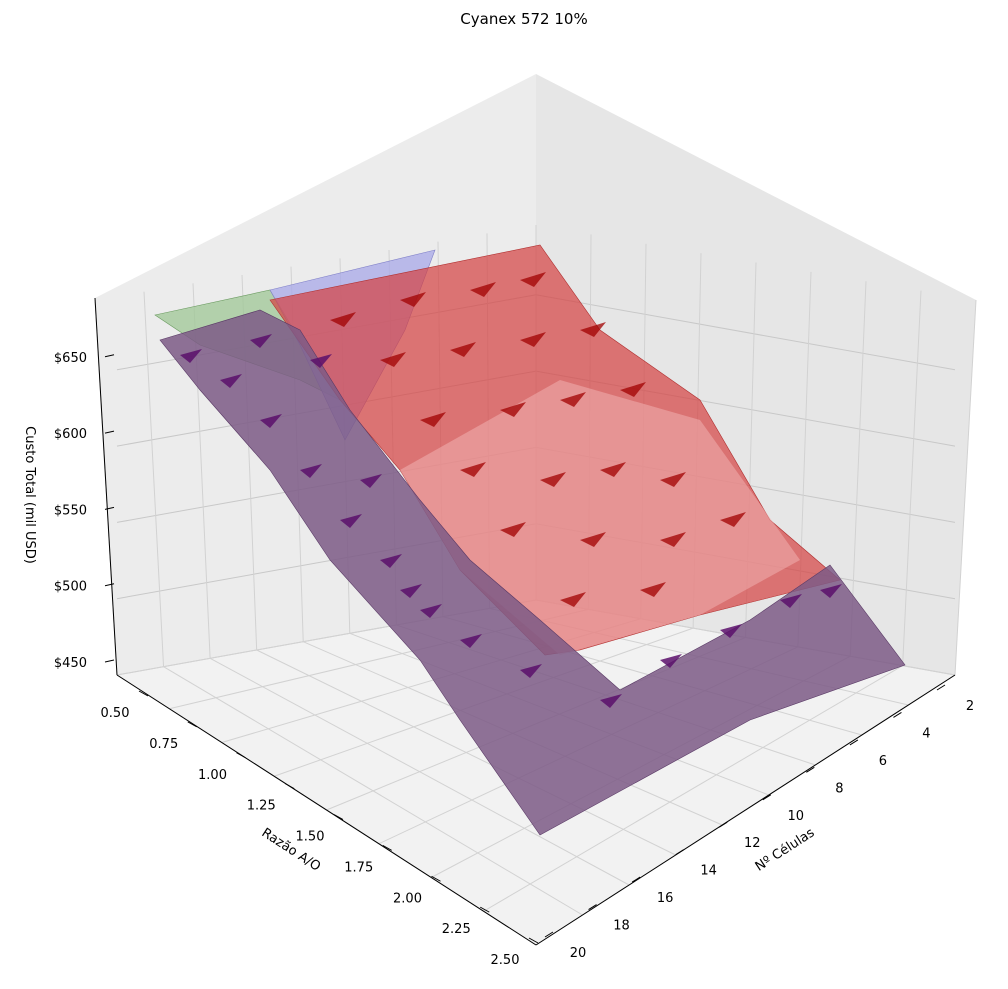 The image size is (1008, 989). I want to click on x-wall-grid, so click(154, 479).